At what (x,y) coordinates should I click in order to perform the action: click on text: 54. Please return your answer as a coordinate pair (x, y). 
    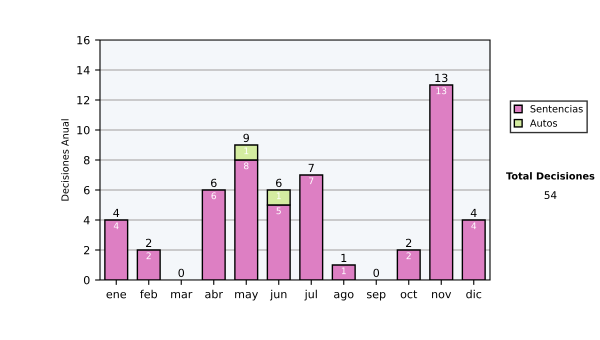
    Looking at the image, I should click on (550, 195).